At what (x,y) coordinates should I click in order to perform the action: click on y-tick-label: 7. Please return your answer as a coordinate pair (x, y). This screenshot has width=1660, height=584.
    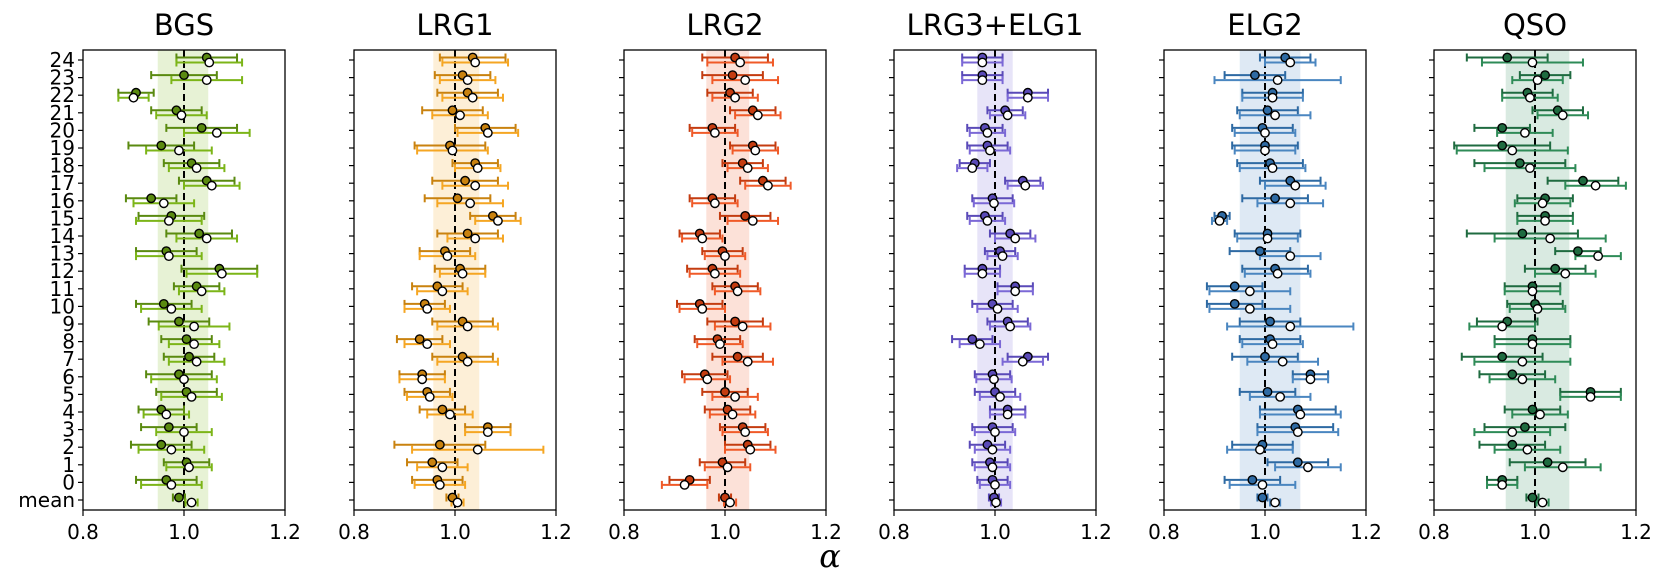
    Looking at the image, I should click on (68, 359).